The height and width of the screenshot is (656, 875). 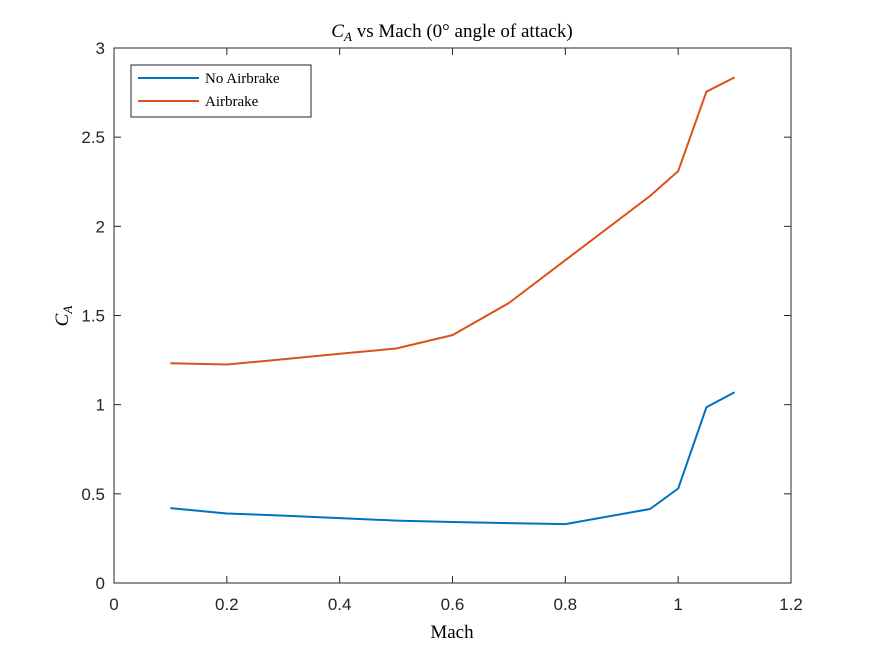 I want to click on legend-label-no-airbrake: No Airbrake, so click(x=242, y=79).